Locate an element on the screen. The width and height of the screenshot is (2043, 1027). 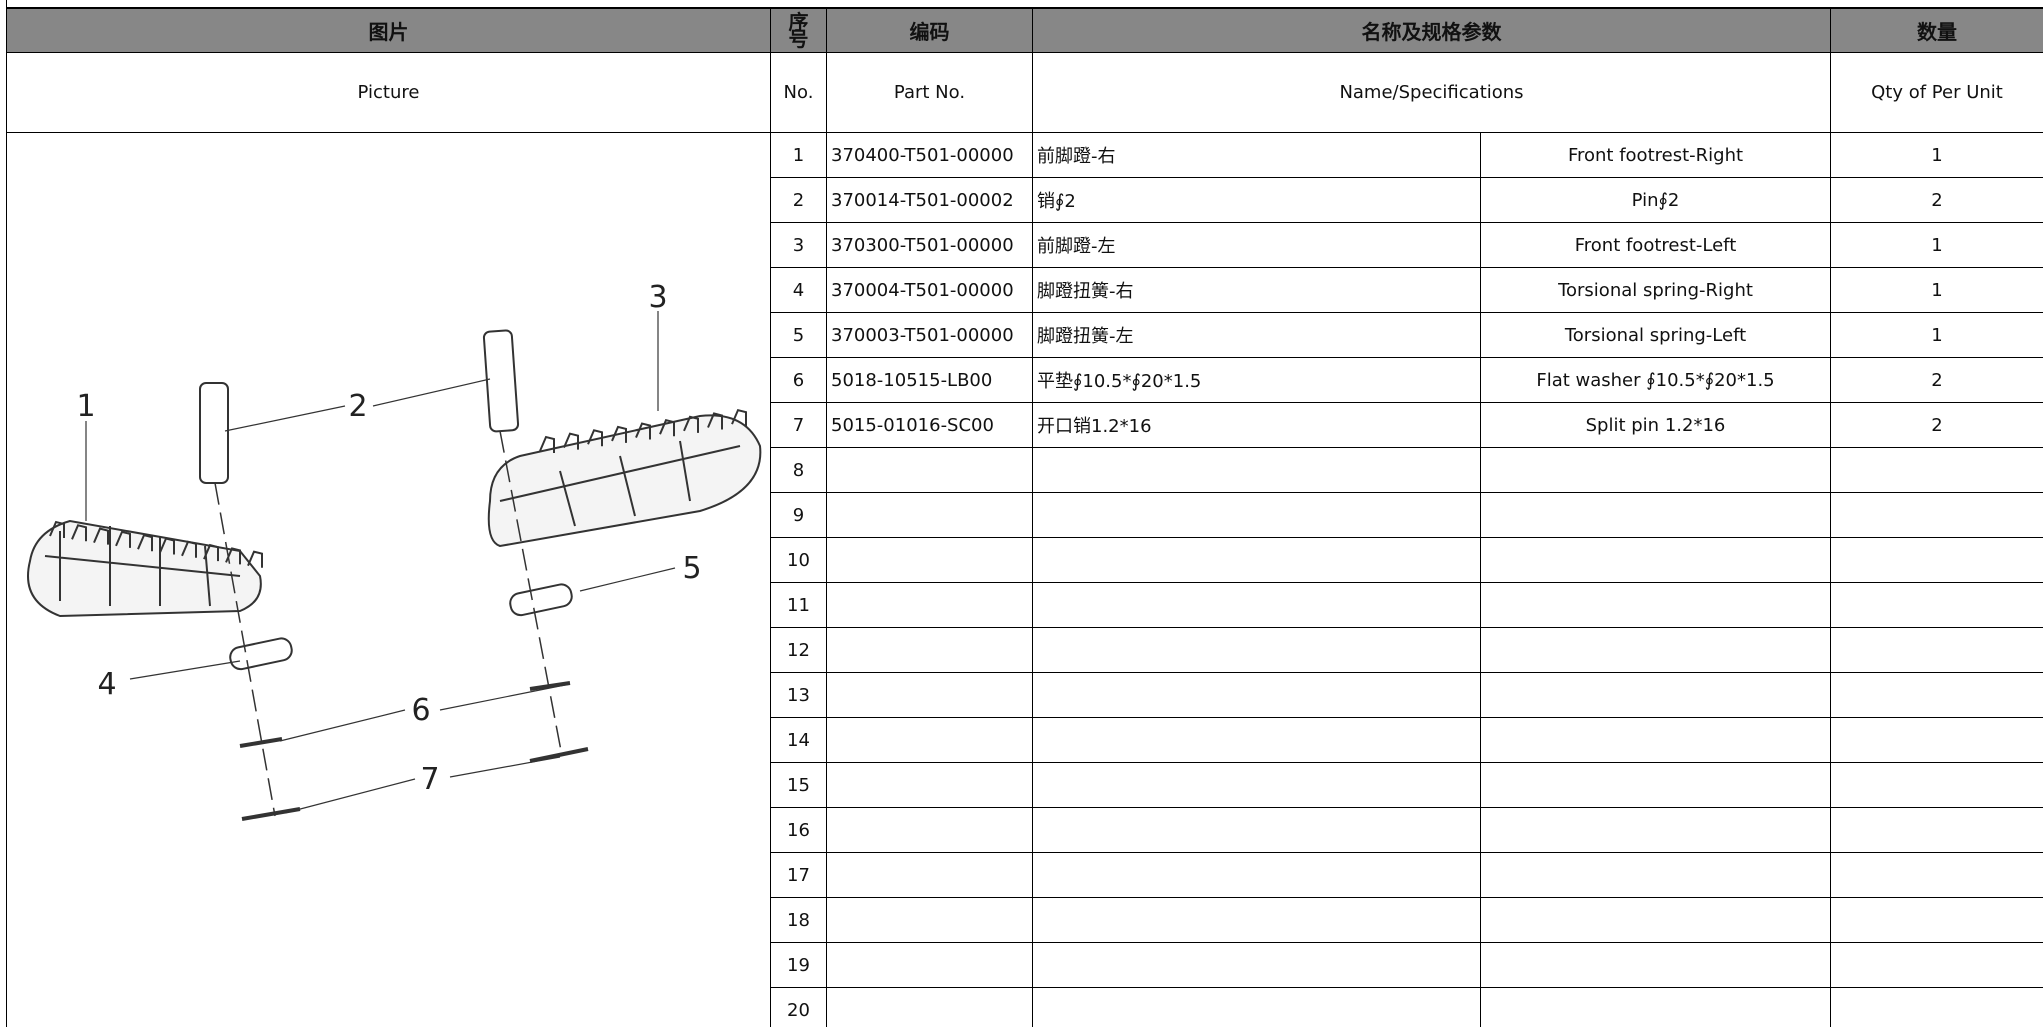
cell-part-no: 5015-01016-SC00 is located at coordinates (929, 425).